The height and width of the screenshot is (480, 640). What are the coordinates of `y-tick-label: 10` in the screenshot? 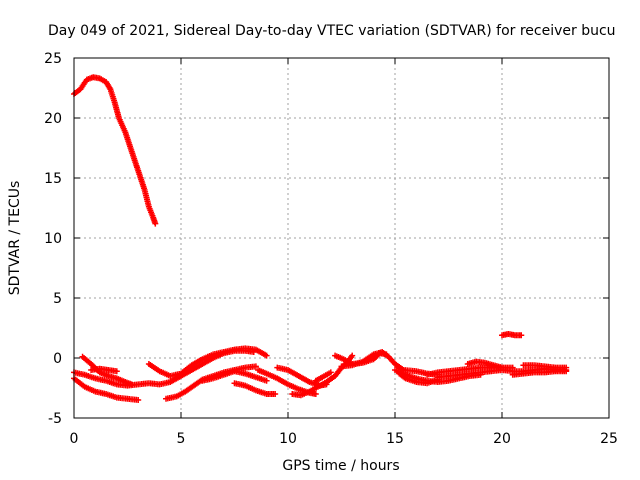 It's located at (53, 239).